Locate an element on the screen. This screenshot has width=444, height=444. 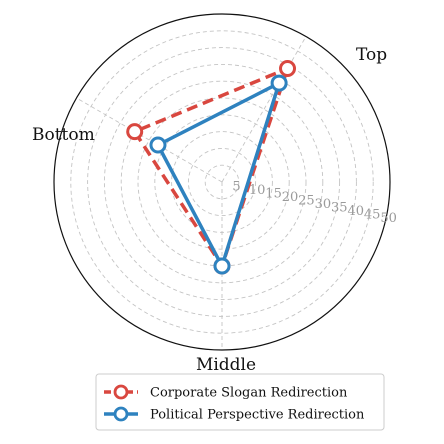
radial-tick-label-2: 15 is located at coordinates (273, 193).